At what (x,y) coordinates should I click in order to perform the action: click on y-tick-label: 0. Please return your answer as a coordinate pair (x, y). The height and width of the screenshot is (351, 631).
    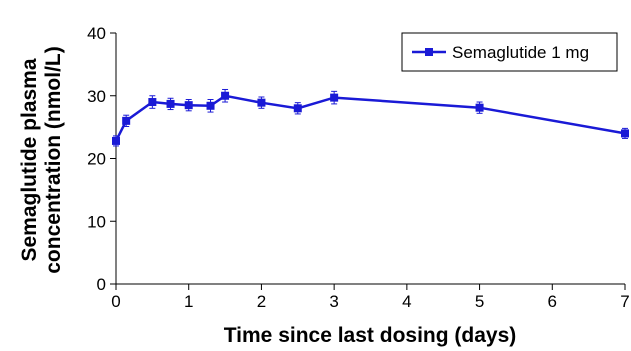
    Looking at the image, I should click on (101, 284).